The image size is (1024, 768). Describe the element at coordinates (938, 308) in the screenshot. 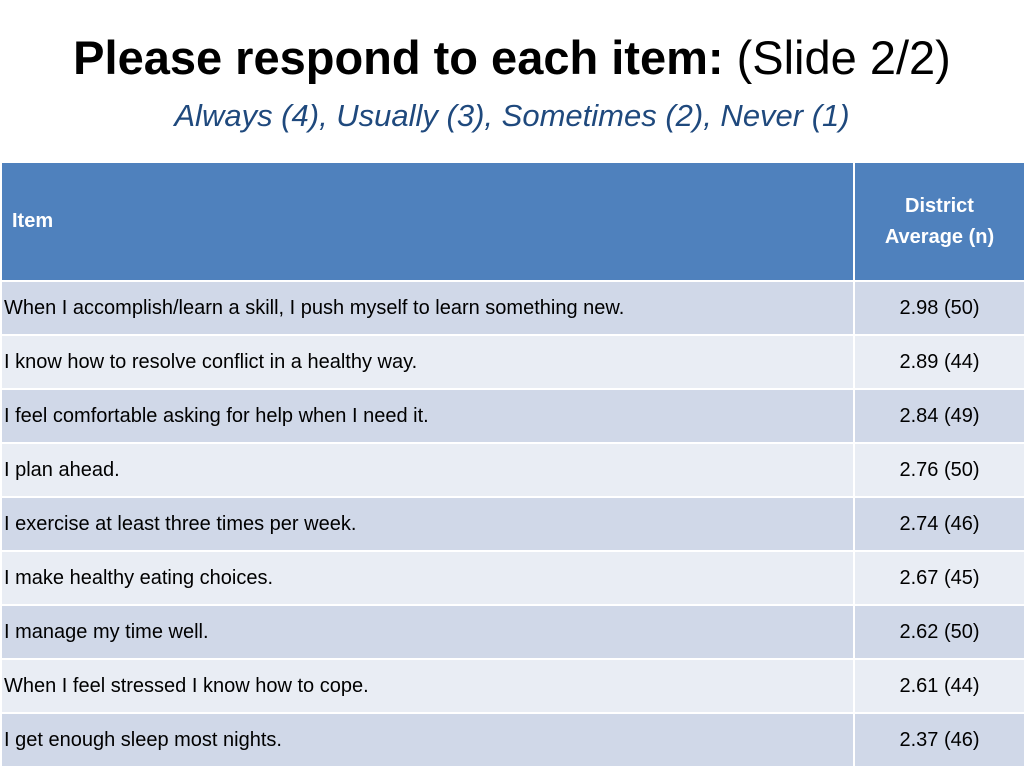

I see `average-cell: 2.98 (50)` at that location.